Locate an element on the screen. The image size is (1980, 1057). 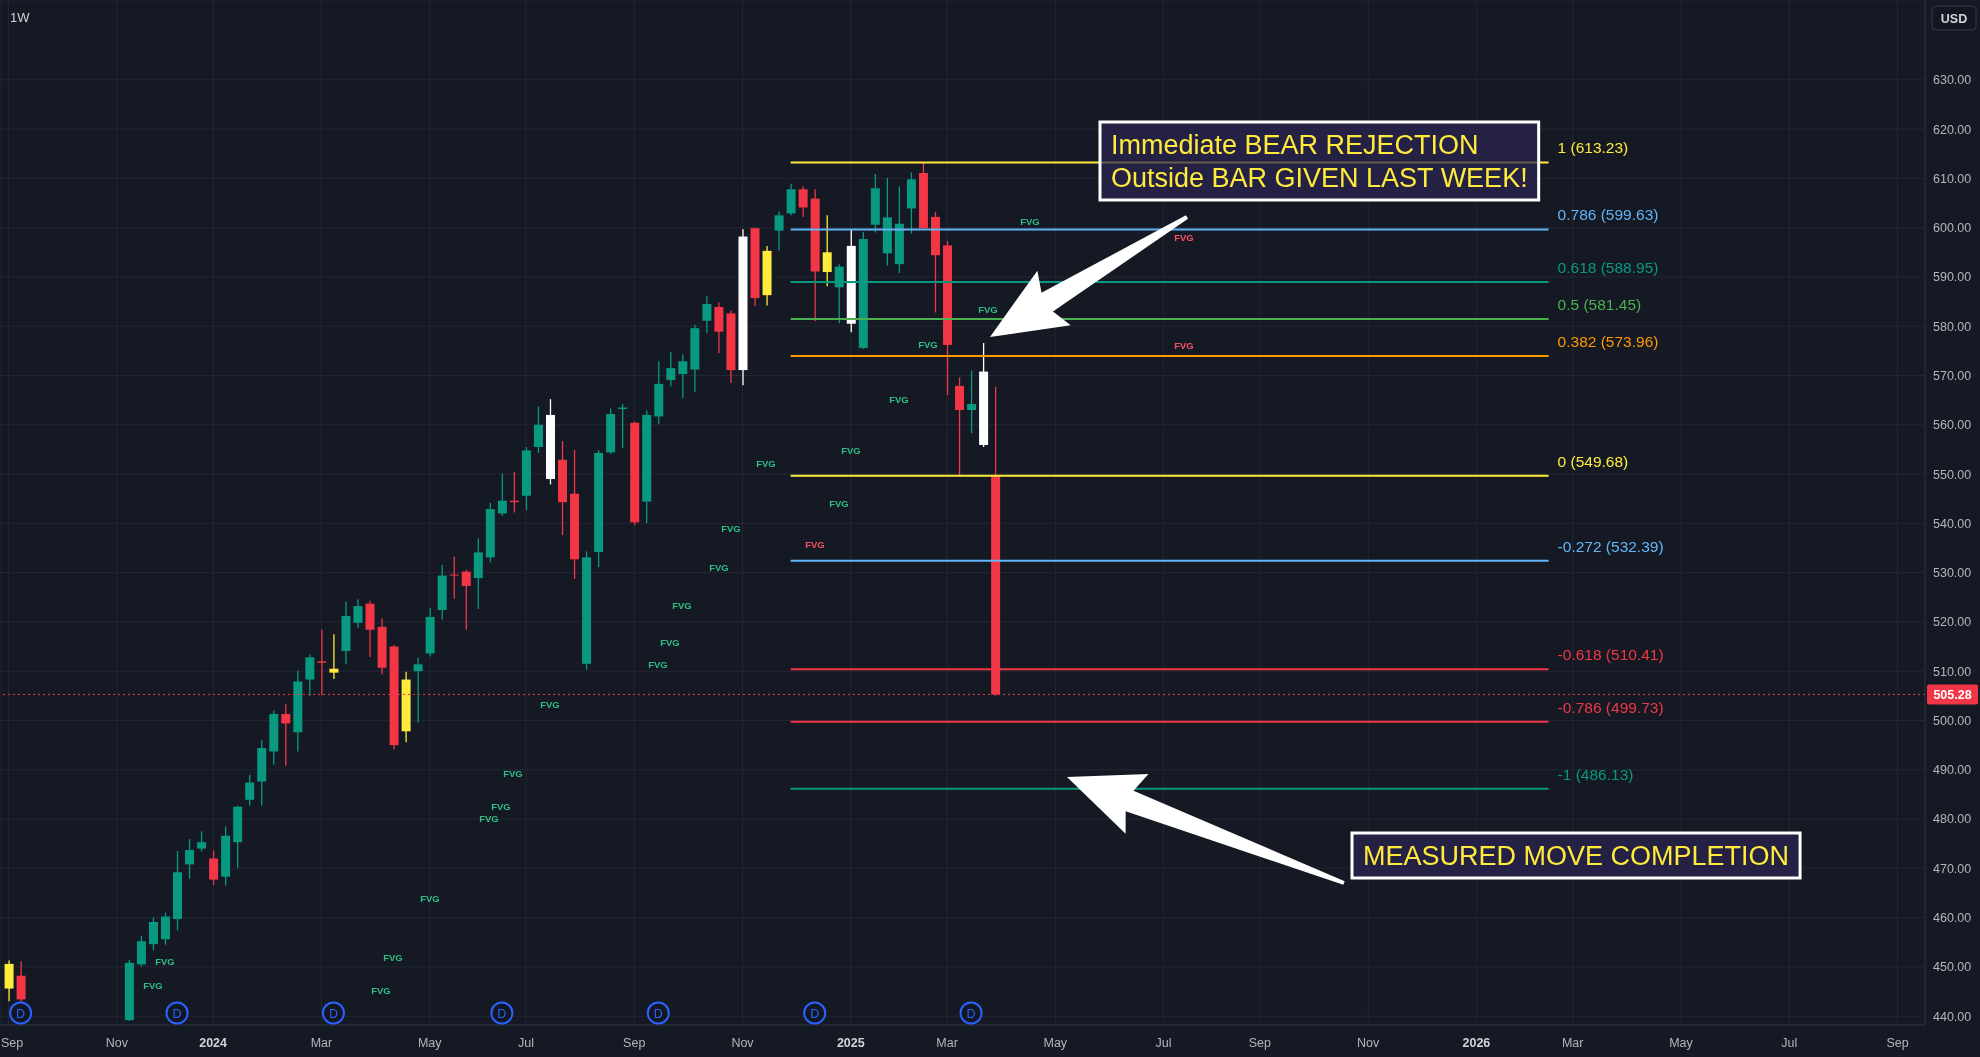
series-label: -1 (486.13) is located at coordinates (1595, 774).